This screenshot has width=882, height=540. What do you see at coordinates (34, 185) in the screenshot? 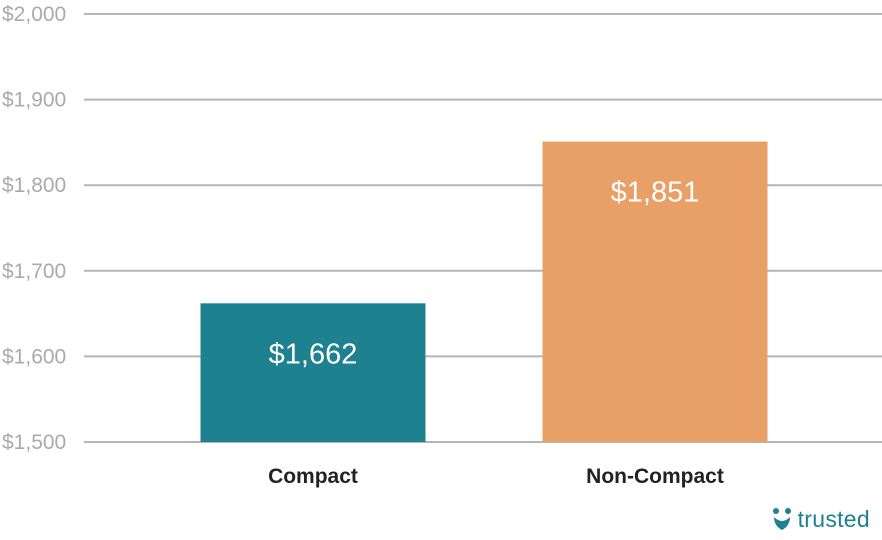
I see `y-tick-label: $1,800` at bounding box center [34, 185].